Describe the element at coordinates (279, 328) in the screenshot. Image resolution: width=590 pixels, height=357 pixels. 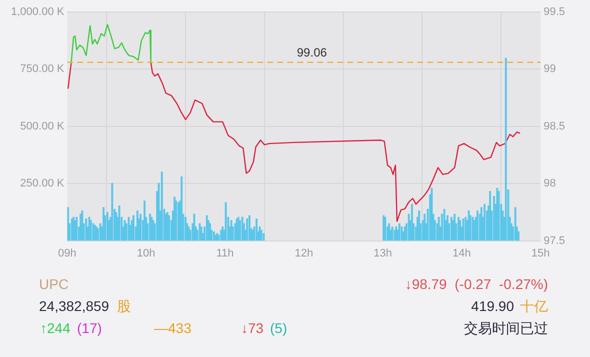
I see `text: (5)` at that location.